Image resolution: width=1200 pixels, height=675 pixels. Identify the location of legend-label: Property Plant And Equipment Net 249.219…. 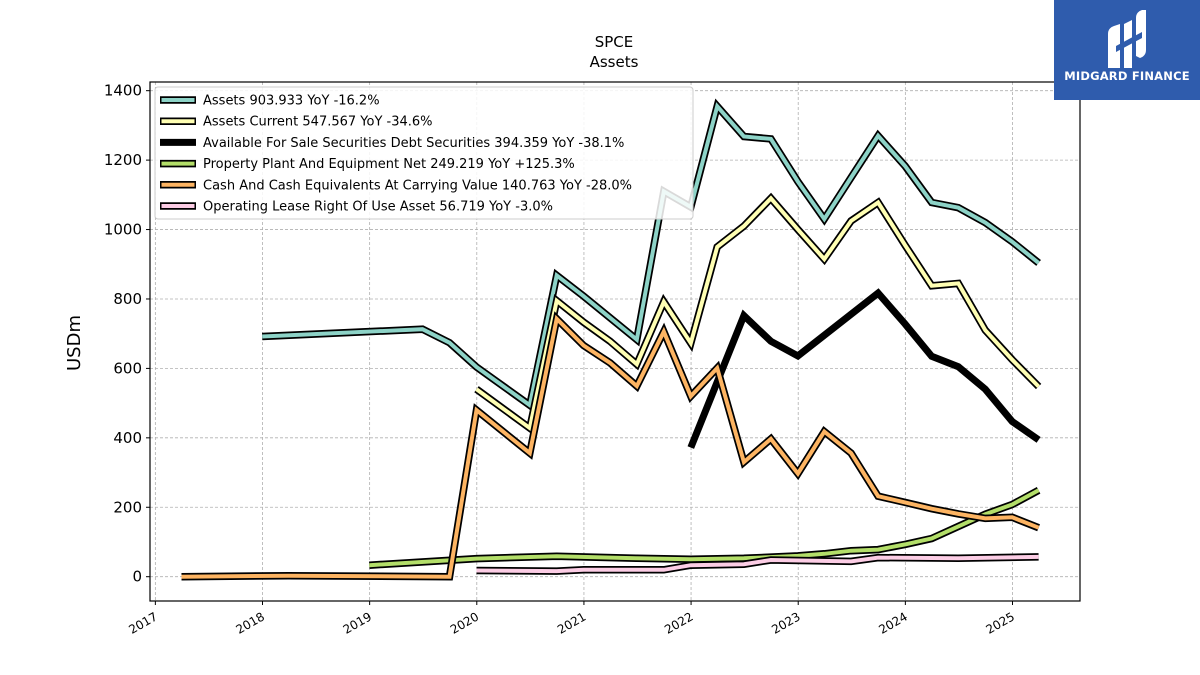
(389, 164).